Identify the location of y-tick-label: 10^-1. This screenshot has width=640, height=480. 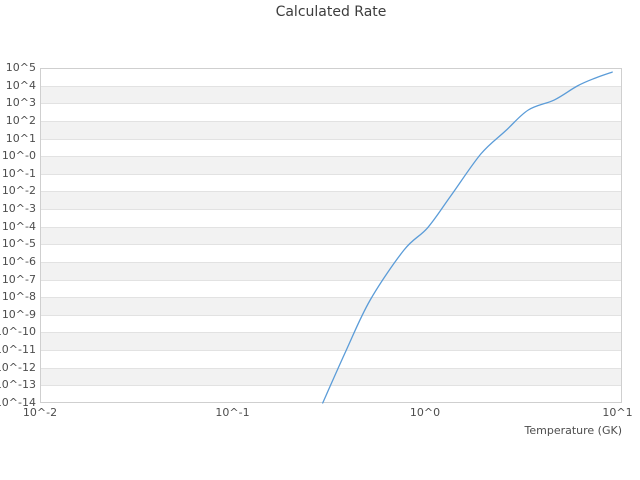
(18, 173).